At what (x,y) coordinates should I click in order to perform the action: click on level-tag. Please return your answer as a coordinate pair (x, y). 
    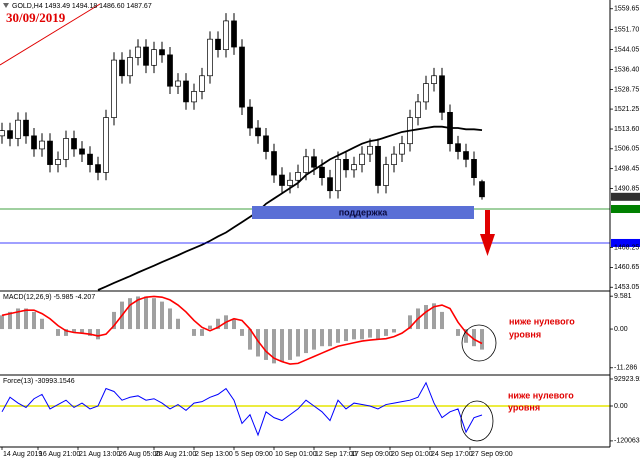
    Looking at the image, I should click on (625, 209).